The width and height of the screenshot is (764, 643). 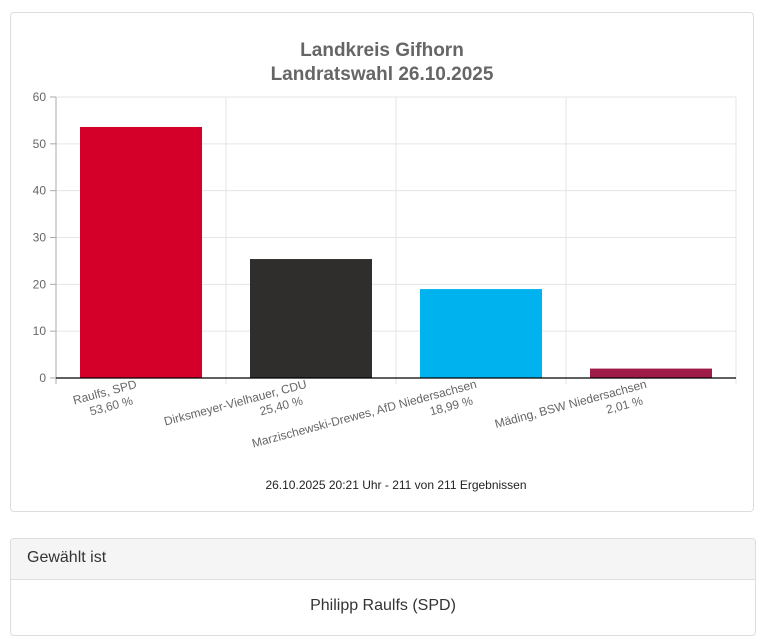 I want to click on y-tick-label: 30, so click(x=40, y=238).